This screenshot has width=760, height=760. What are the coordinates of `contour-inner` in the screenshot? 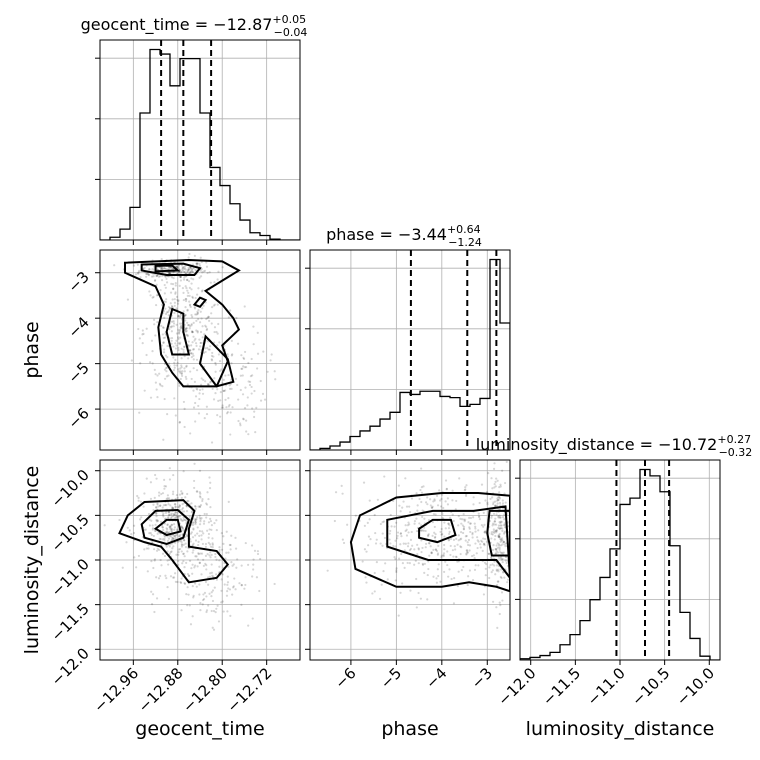 It's located at (165, 526).